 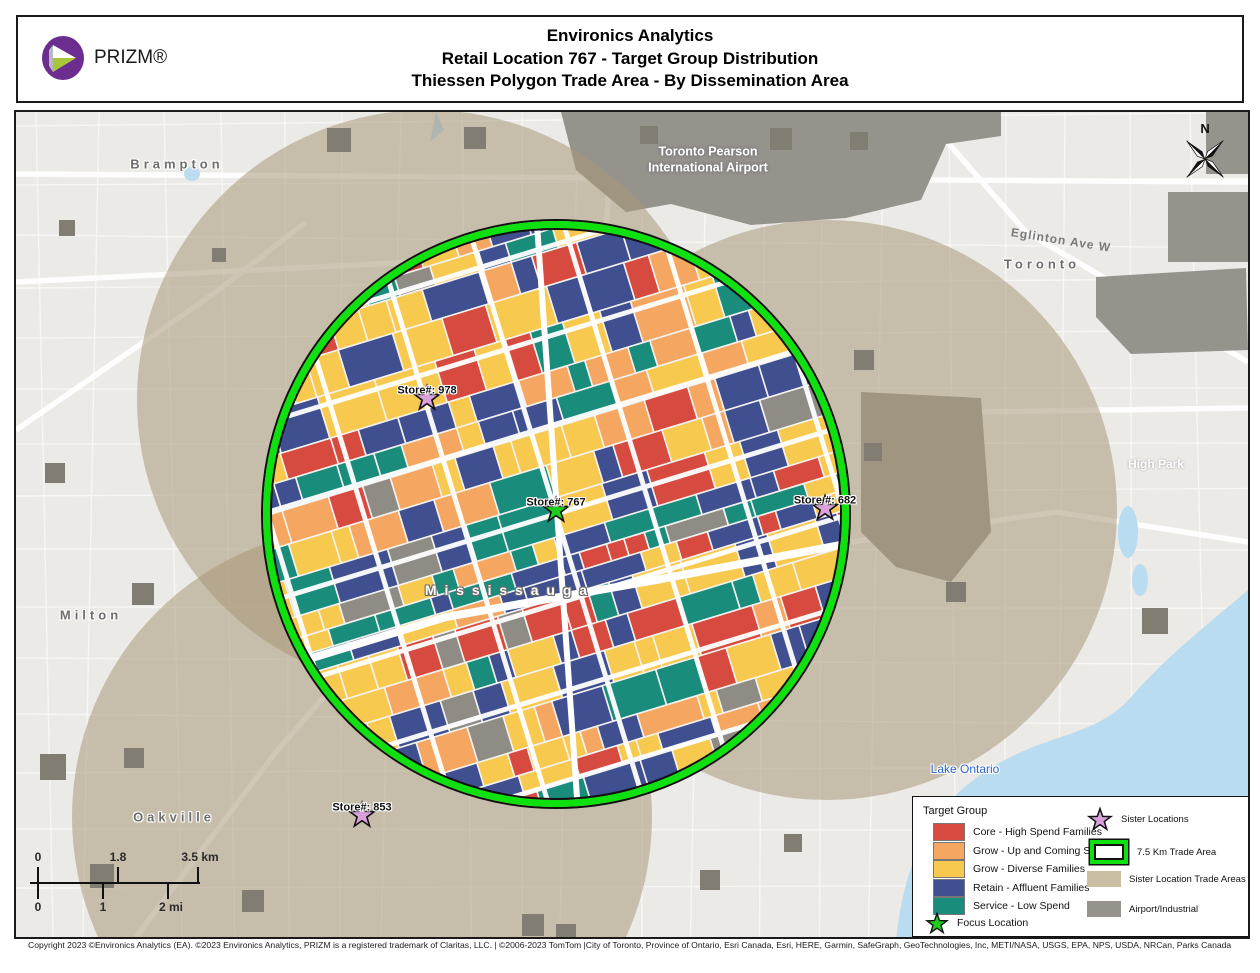 I want to click on focus-location-star-icon, so click(x=937, y=923).